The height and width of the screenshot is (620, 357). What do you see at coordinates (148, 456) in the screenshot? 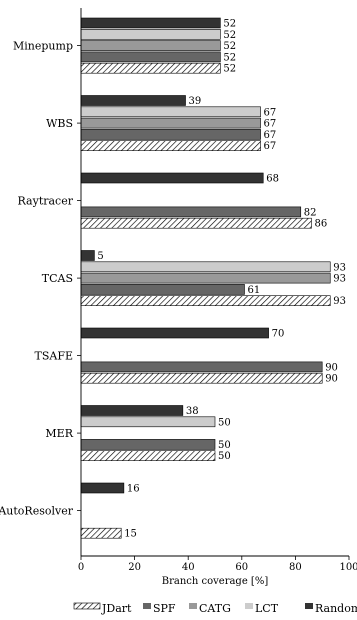
I see `bar-mer-jdart` at bounding box center [148, 456].